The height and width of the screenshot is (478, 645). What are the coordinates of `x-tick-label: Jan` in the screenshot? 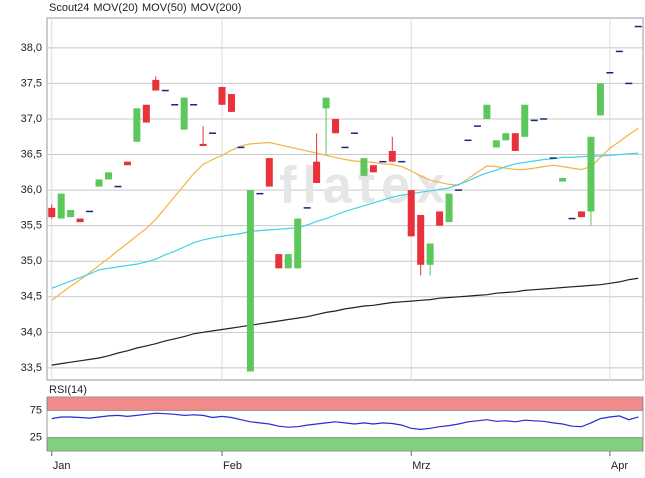 It's located at (62, 466).